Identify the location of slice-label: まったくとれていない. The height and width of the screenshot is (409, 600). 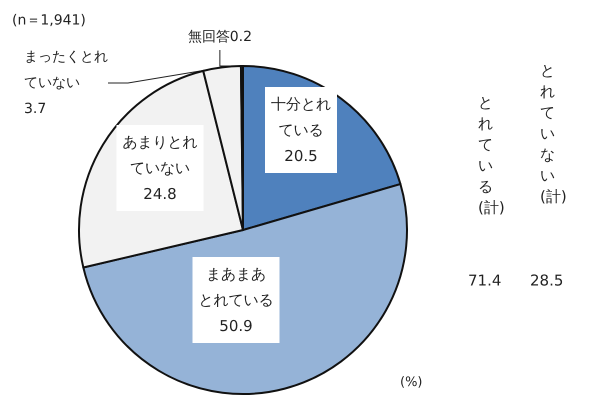
(66, 70).